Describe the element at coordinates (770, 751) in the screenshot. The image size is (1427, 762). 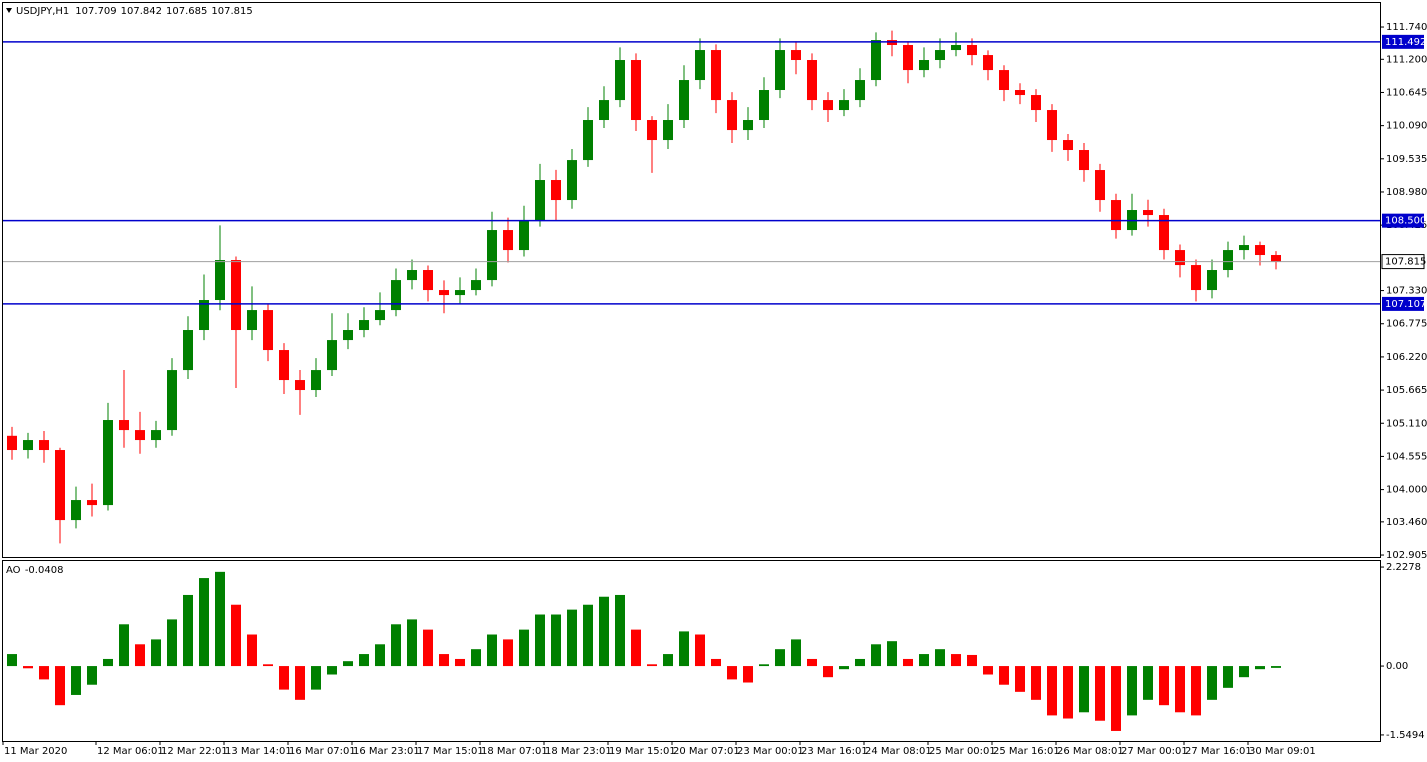
I see `x-tick-label: 23 Mar 00:01` at that location.